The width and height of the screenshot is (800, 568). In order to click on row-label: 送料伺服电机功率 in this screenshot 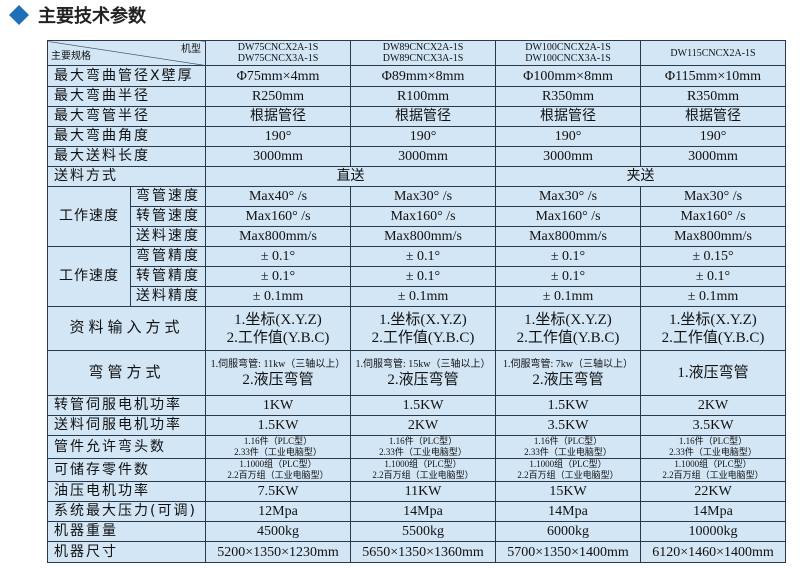, I will do `click(126, 425)`.